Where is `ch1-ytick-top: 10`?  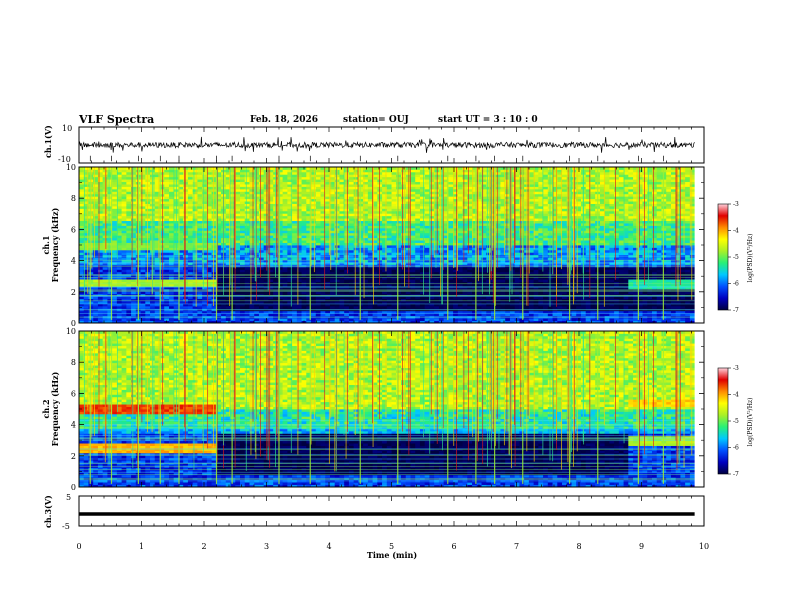 ch1-ytick-top: 10 is located at coordinates (67, 128).